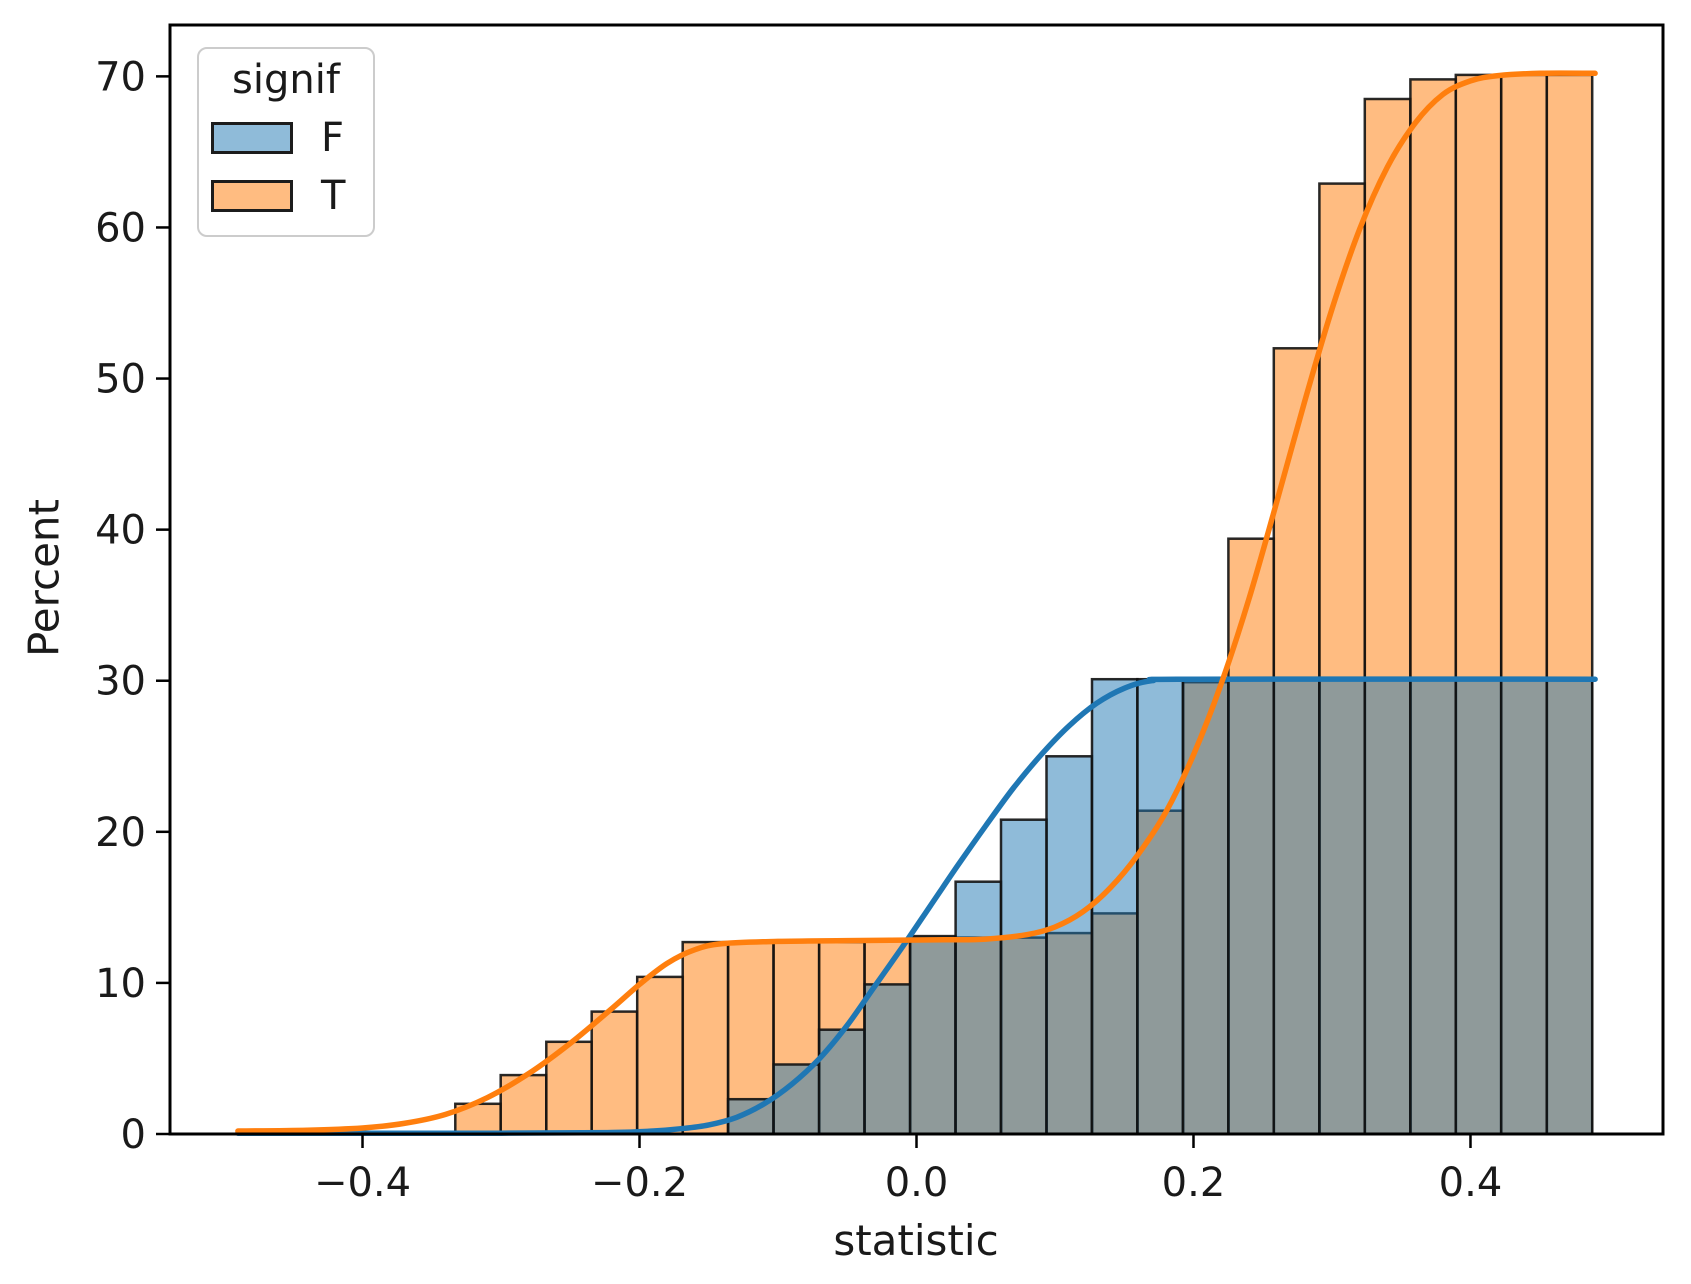 This screenshot has height=1284, width=1691. I want to click on y-tick-label: 10, so click(120, 984).